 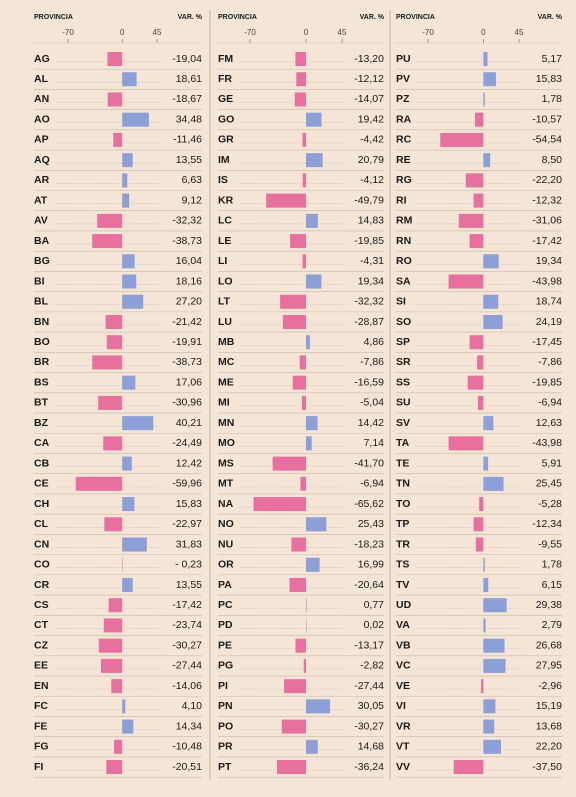 I want to click on value-label: -4,42, so click(x=372, y=140).